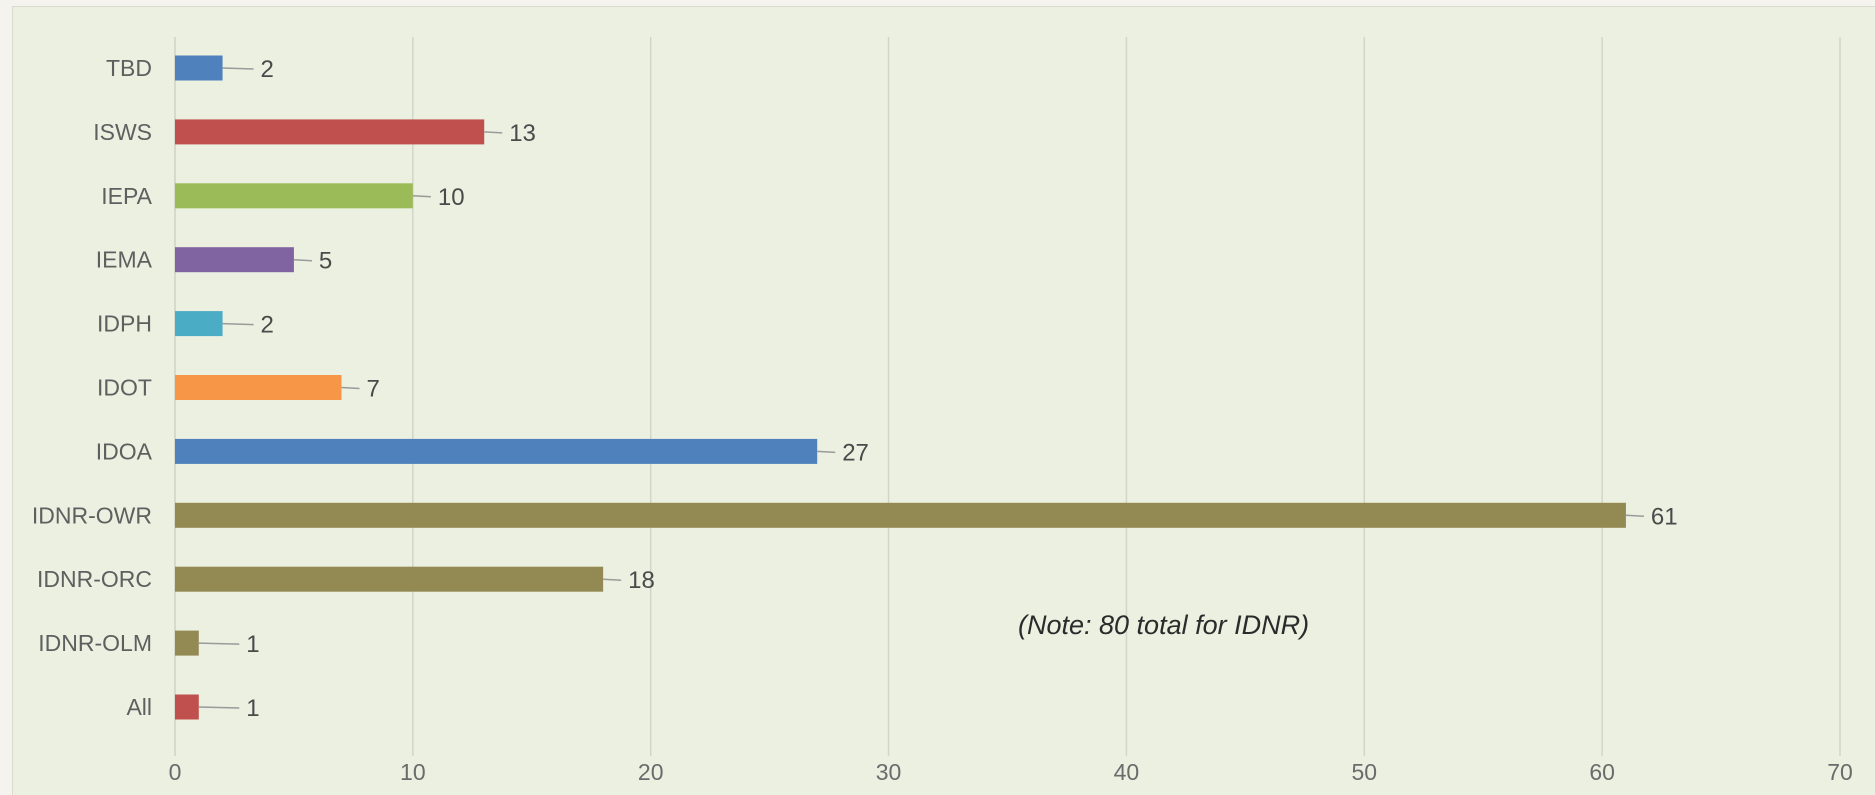 The width and height of the screenshot is (1875, 795). What do you see at coordinates (124, 260) in the screenshot?
I see `category-label: IEMA` at bounding box center [124, 260].